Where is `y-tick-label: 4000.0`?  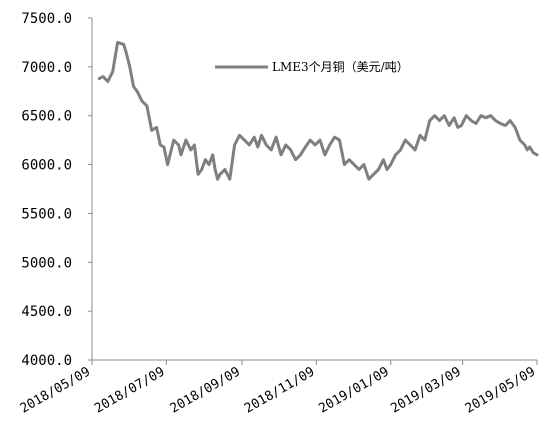
y-tick-label: 4000.0 is located at coordinates (46, 361).